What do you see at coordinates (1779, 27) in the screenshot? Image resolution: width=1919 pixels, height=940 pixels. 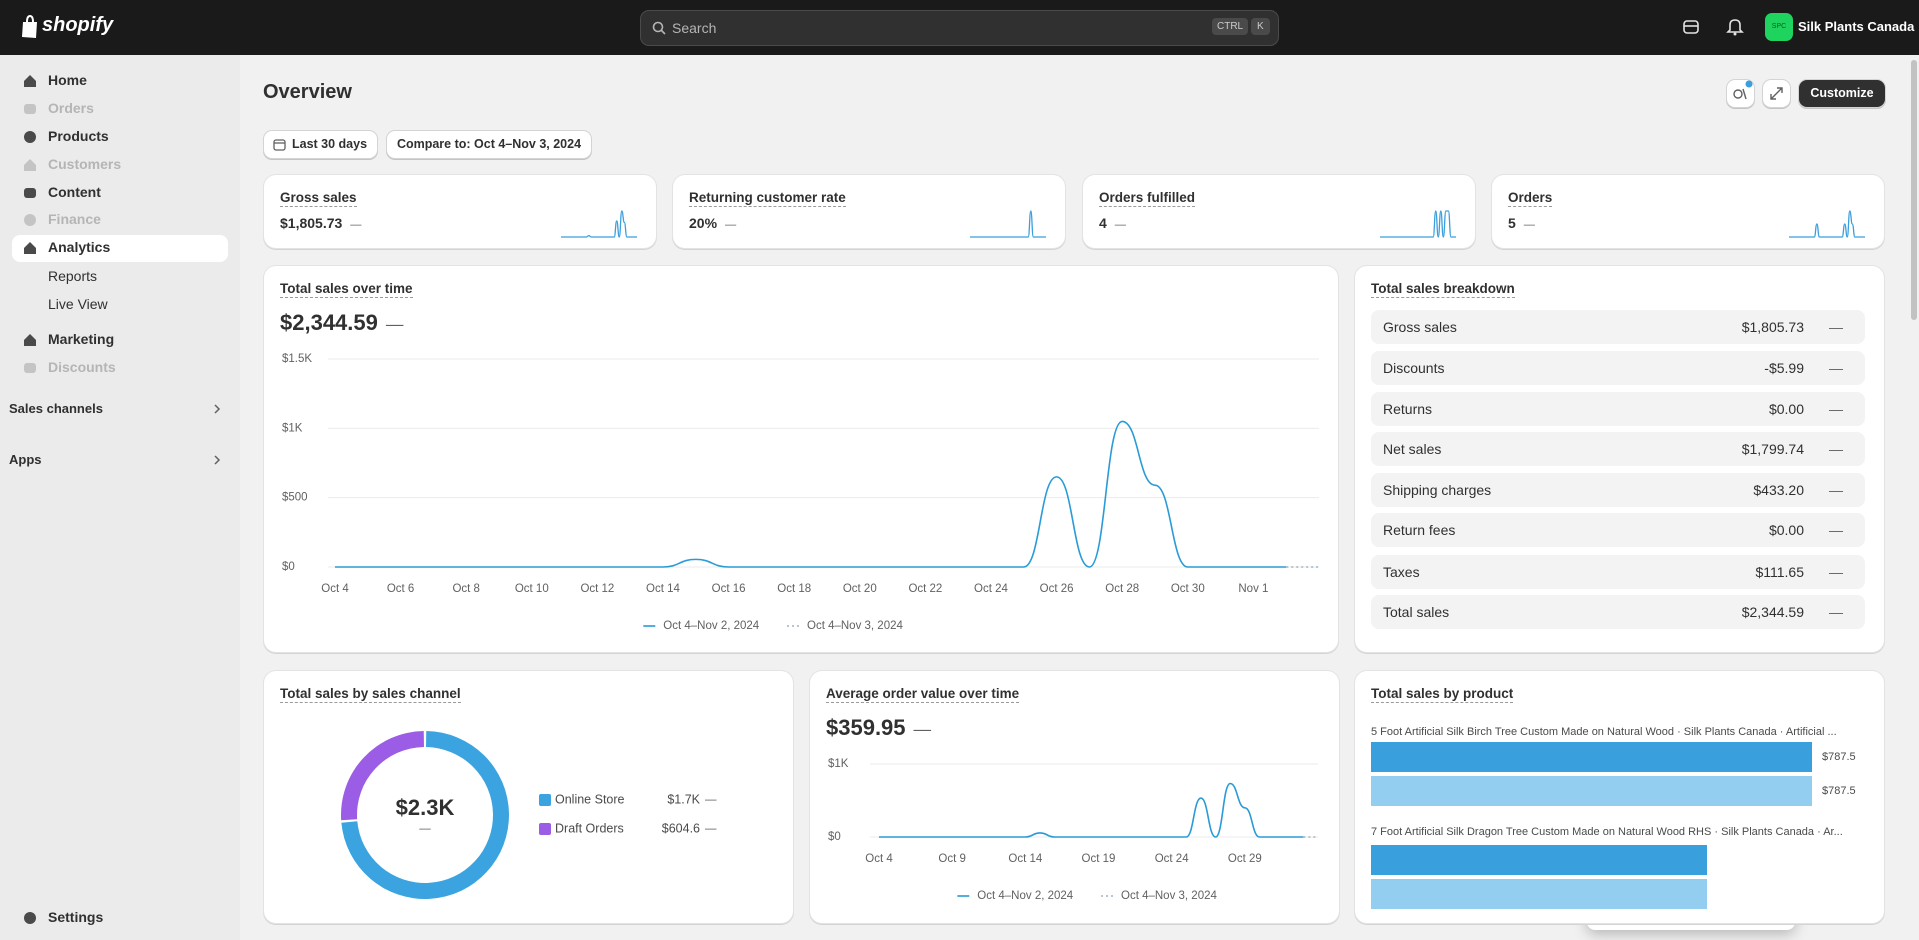 I see `store-badge: SPC` at bounding box center [1779, 27].